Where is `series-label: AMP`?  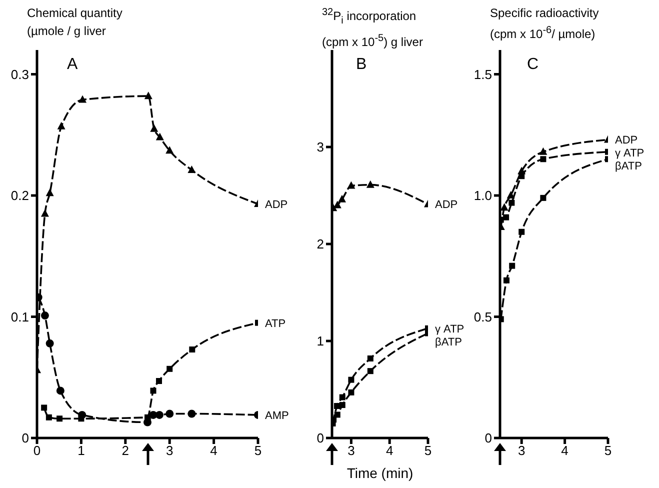
series-label: AMP is located at coordinates (277, 416).